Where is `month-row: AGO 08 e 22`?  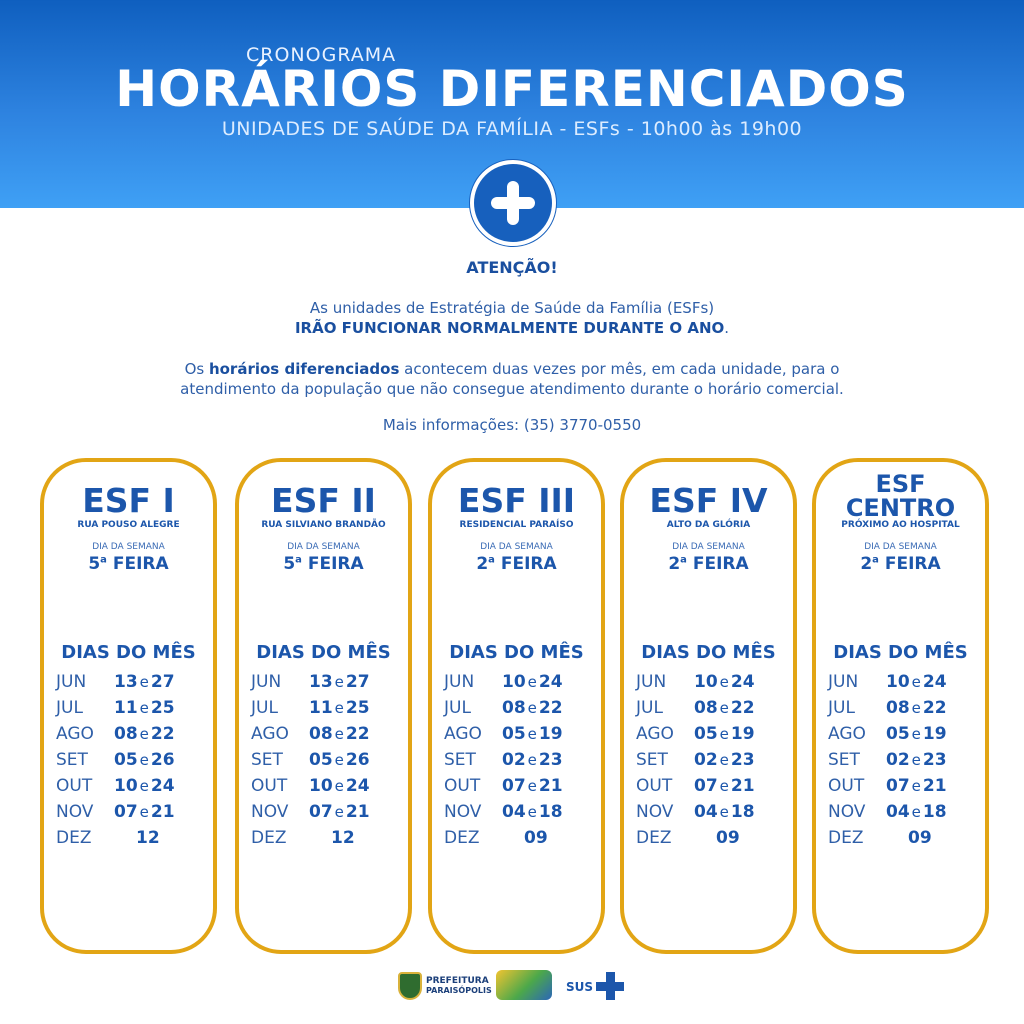 month-row: AGO 08 e 22 is located at coordinates (131, 735).